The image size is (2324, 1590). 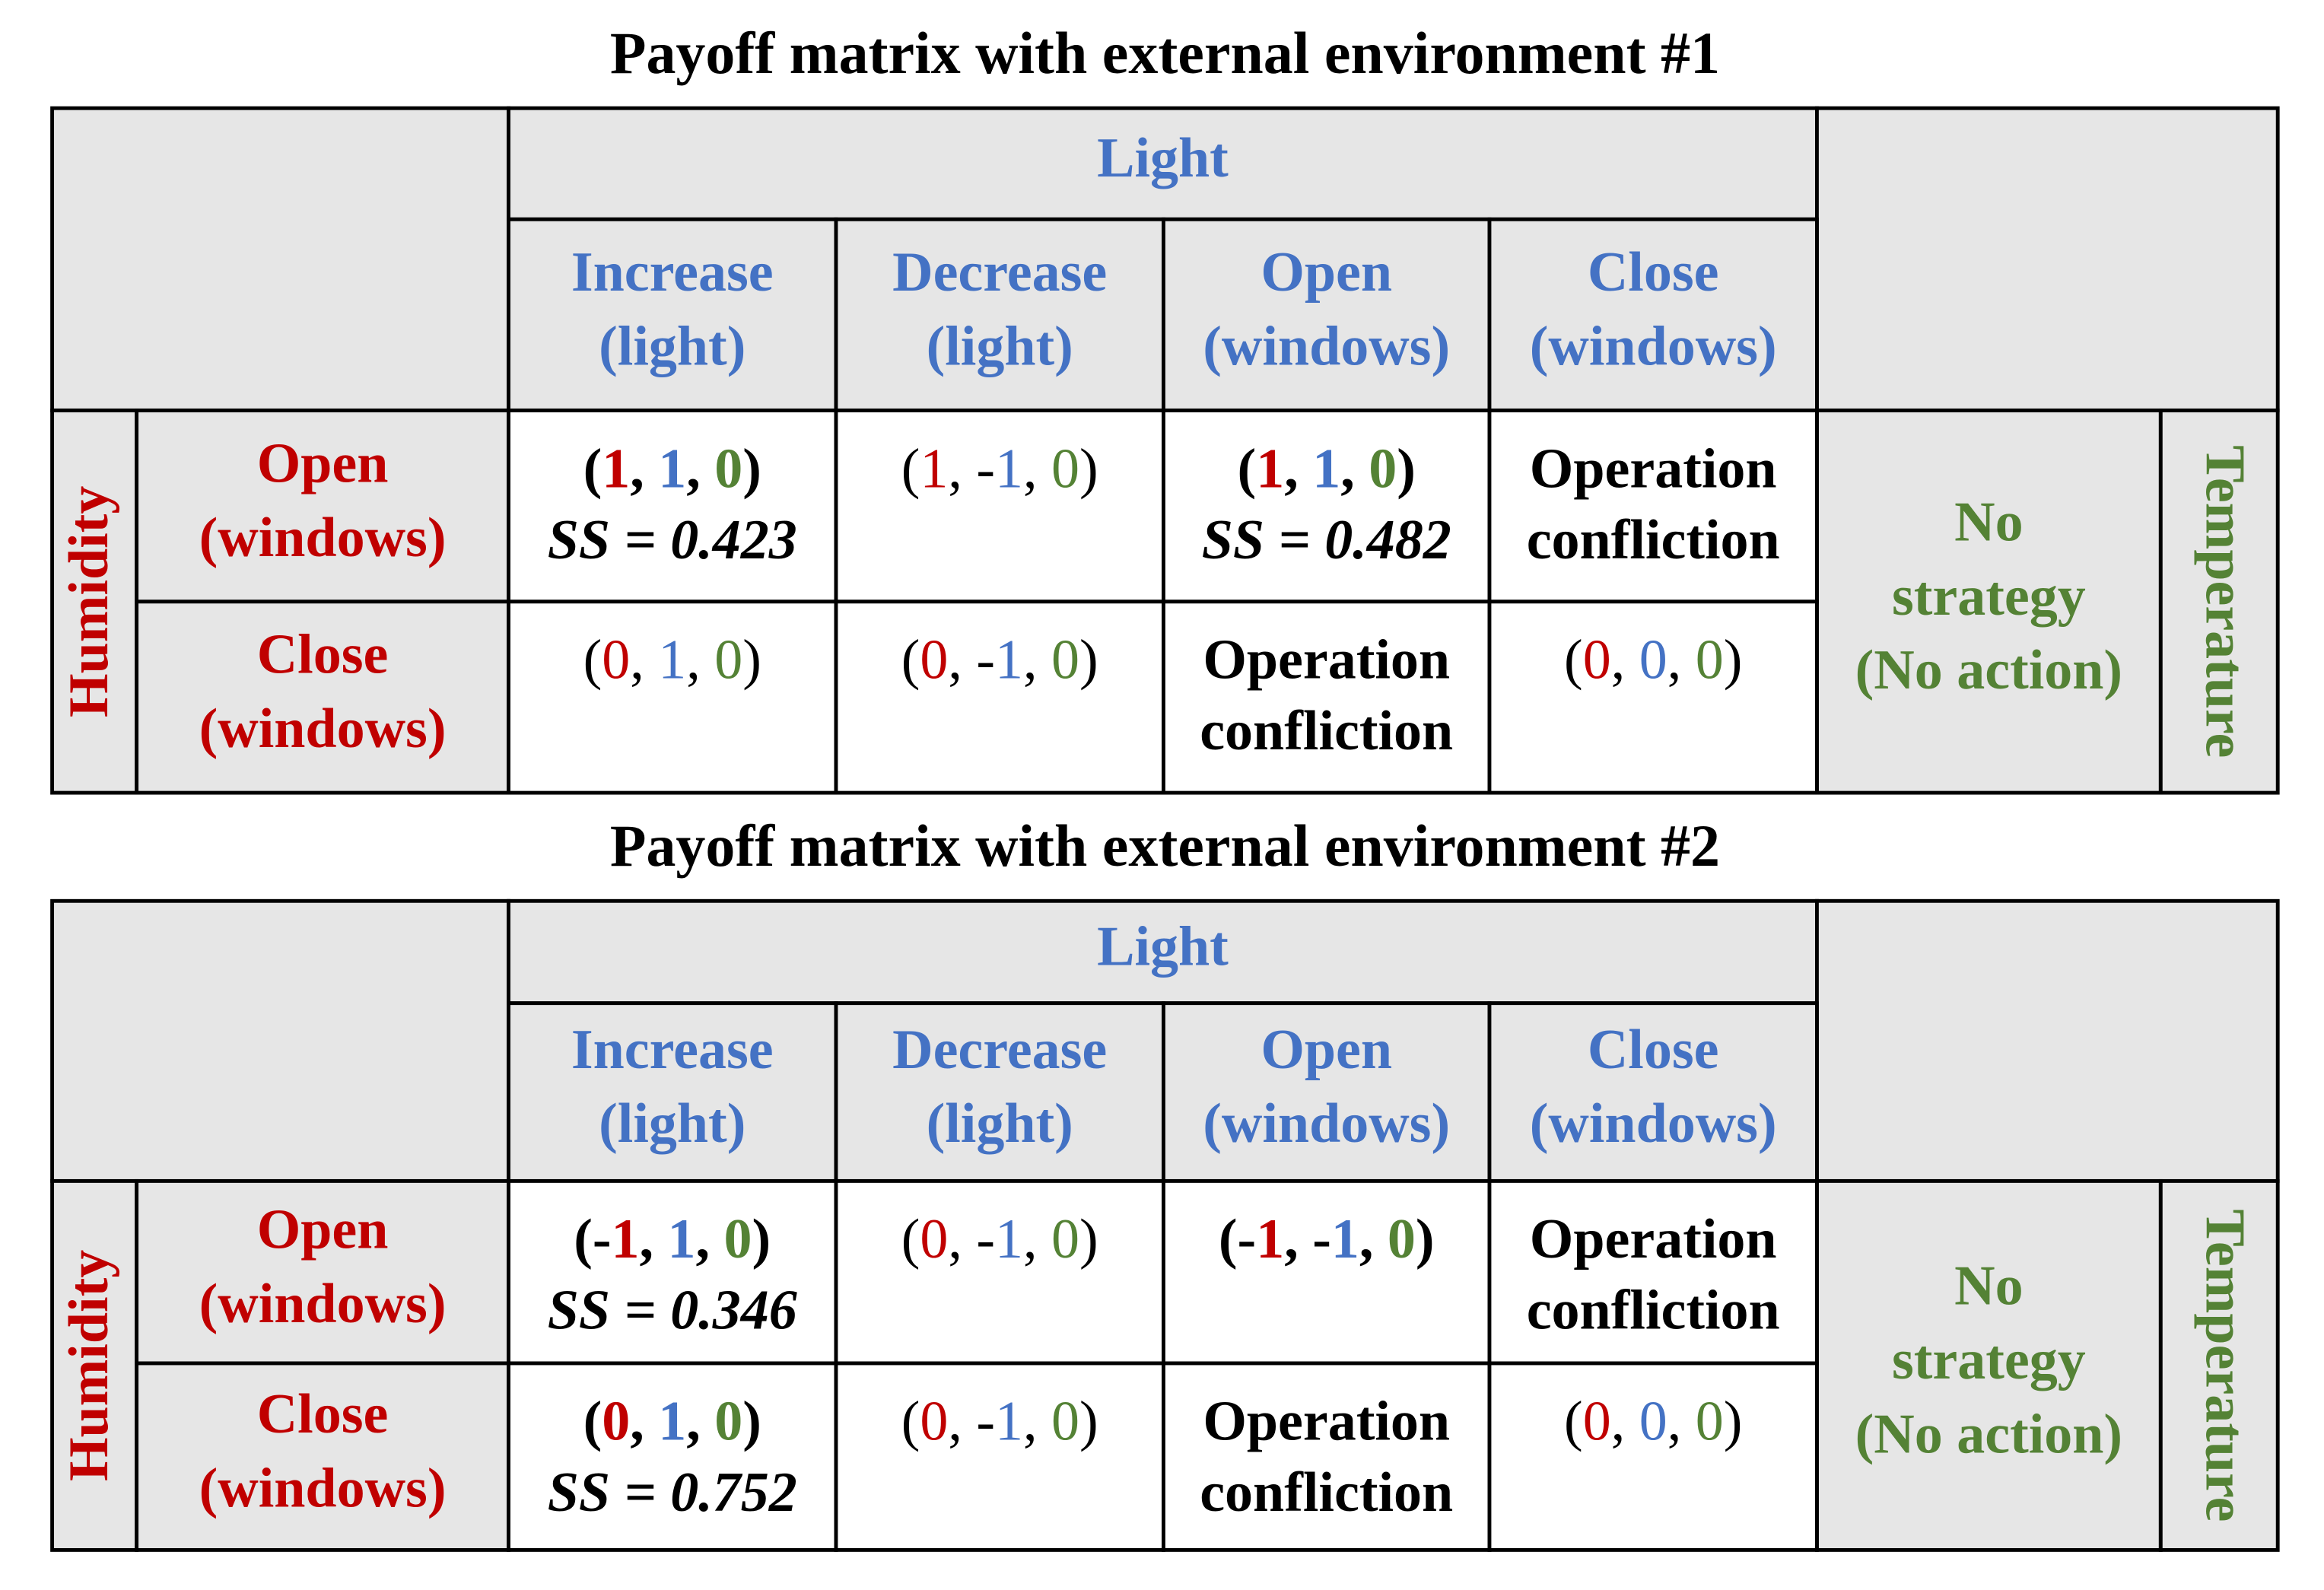 I want to click on payoff-punct: (-, so click(x=592, y=1239).